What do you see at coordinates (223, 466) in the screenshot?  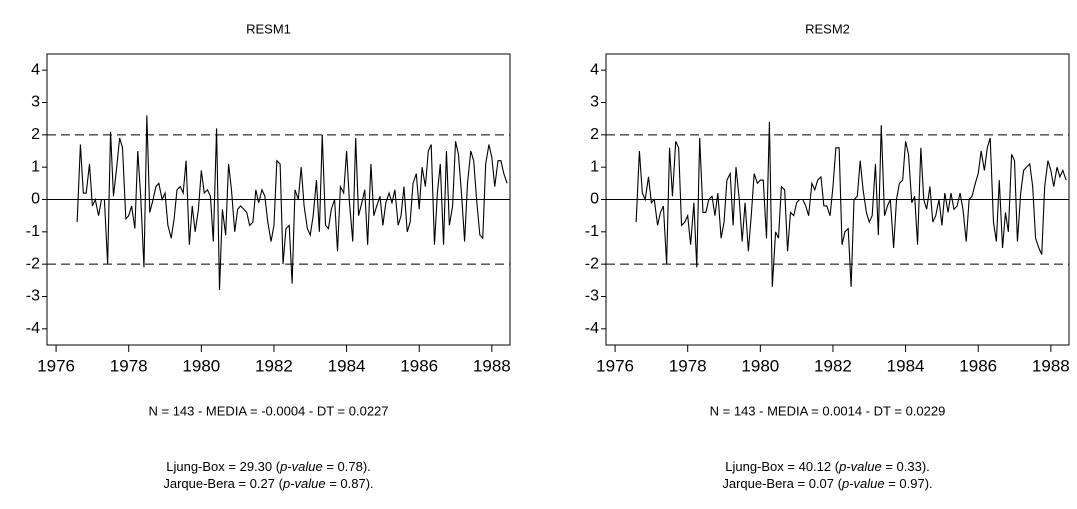 I see `note-part: Ljung-Box = 29.30 (` at bounding box center [223, 466].